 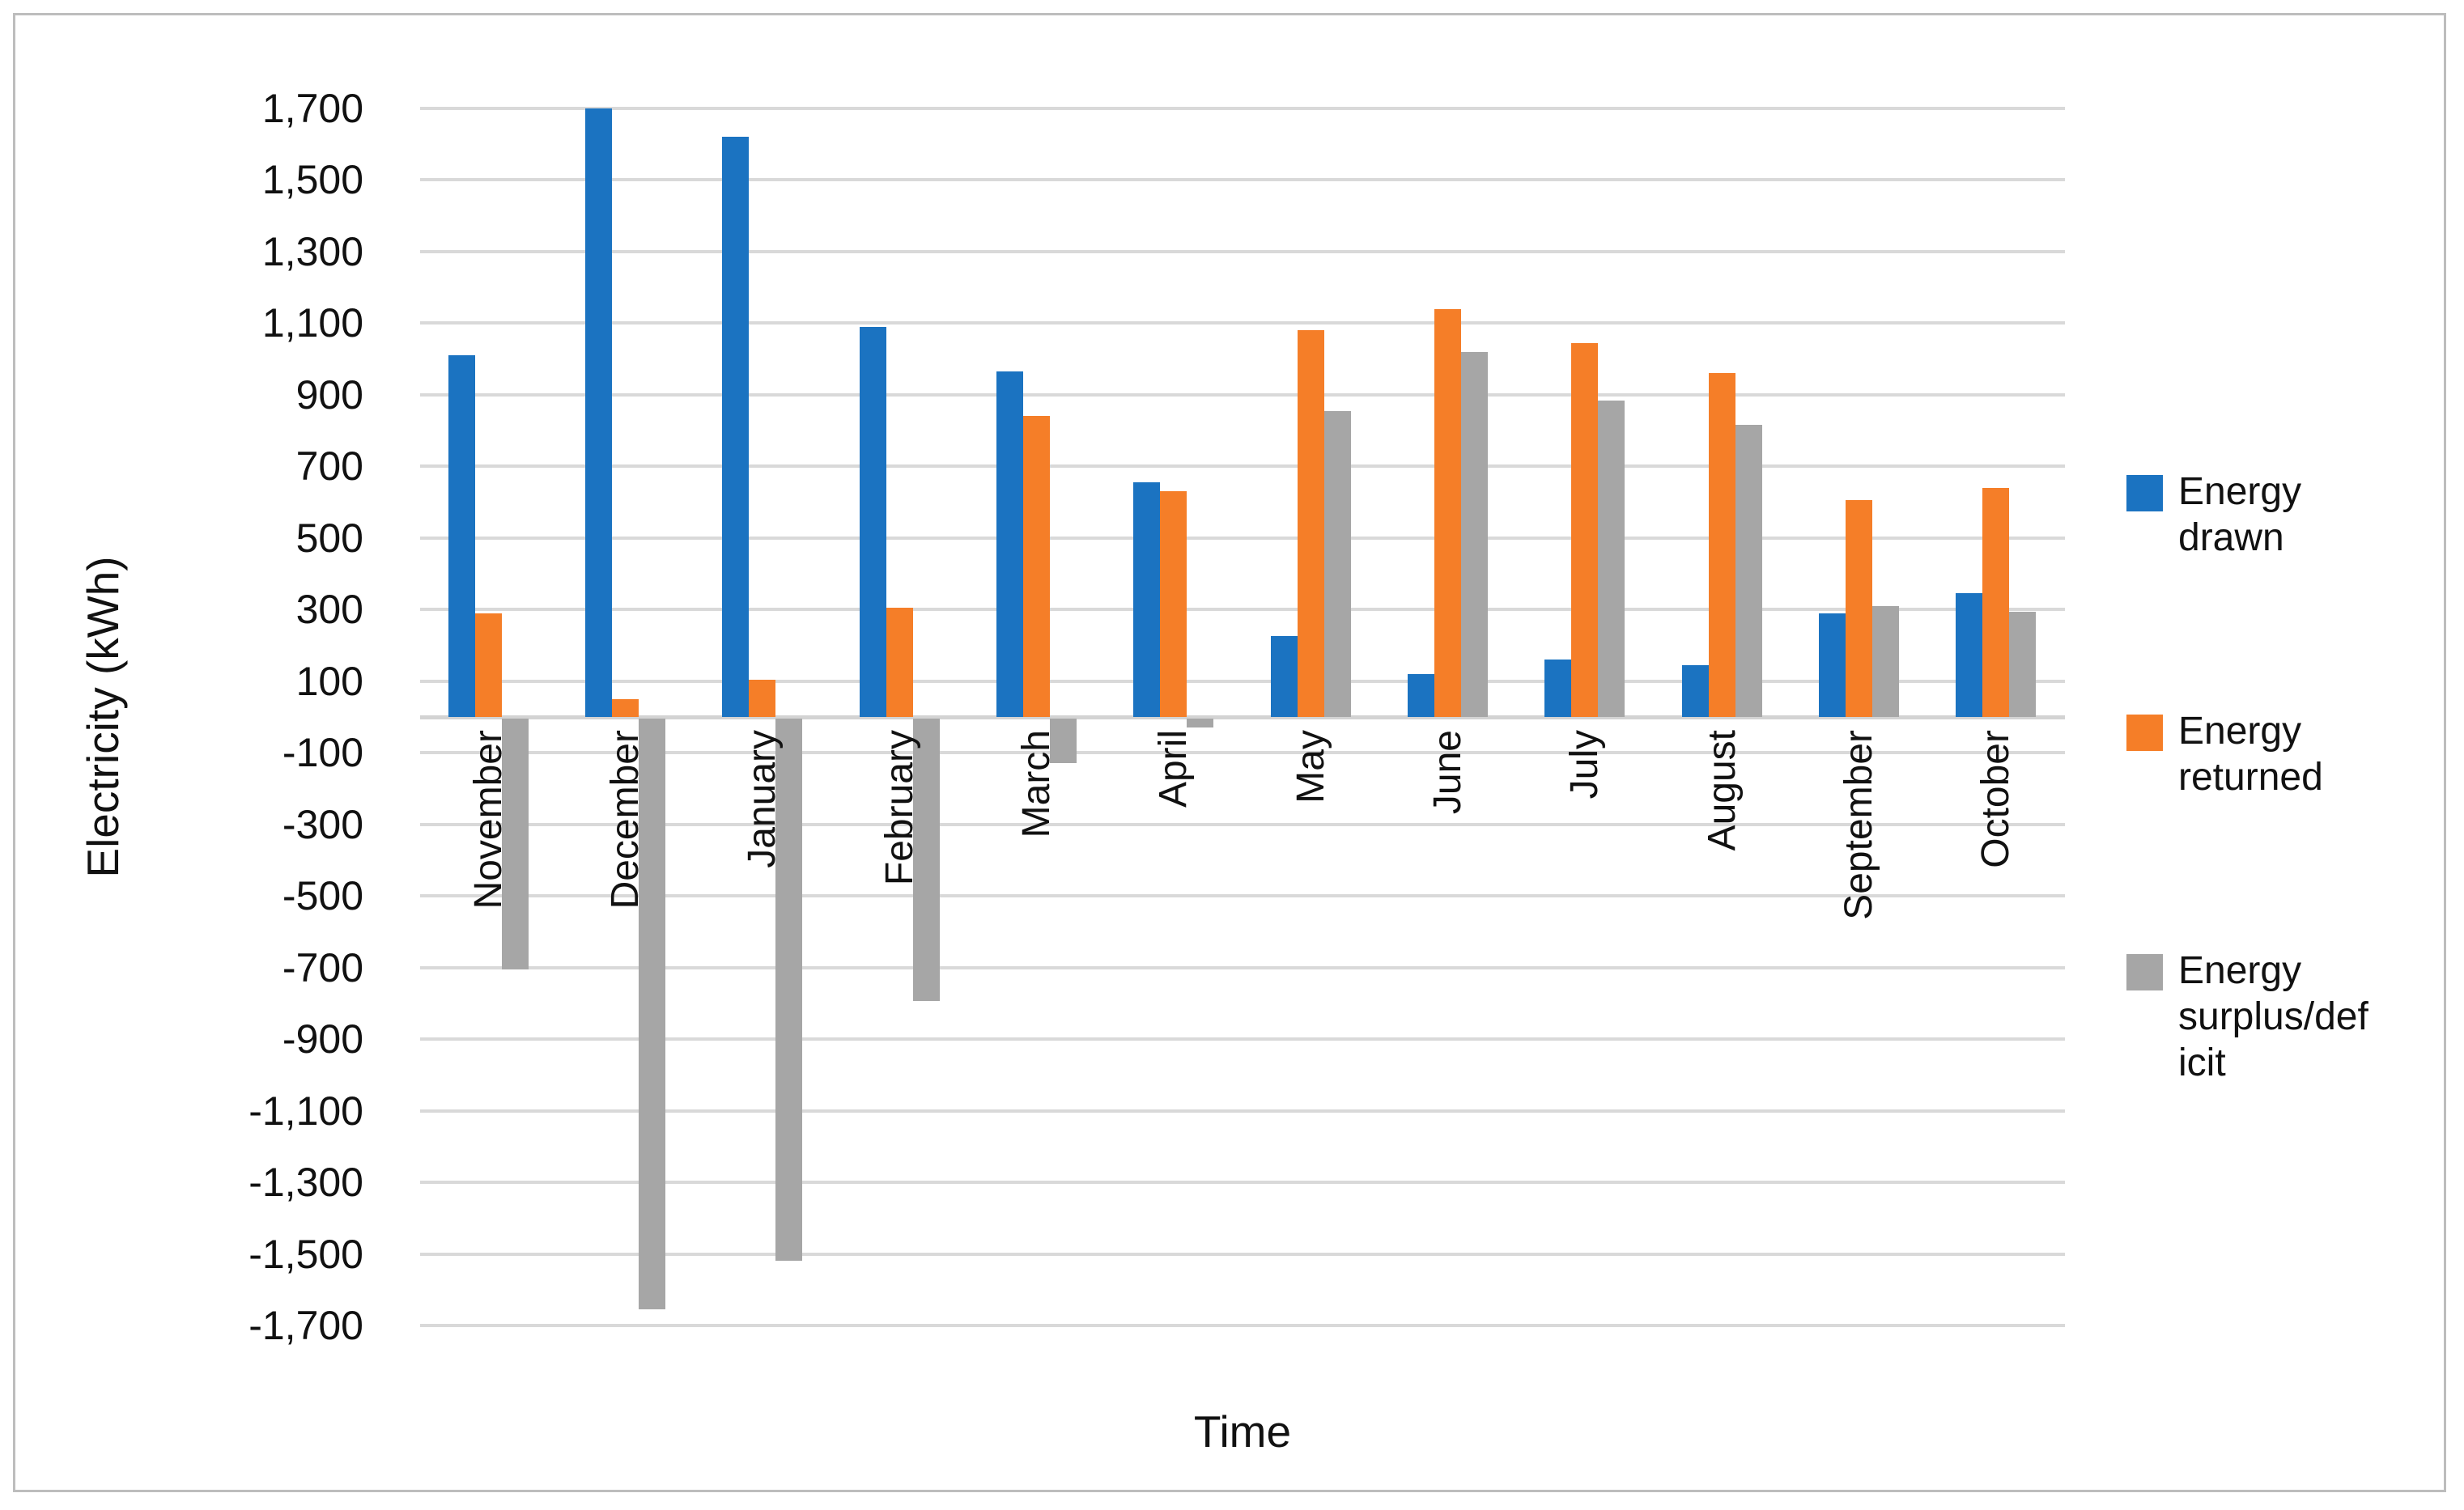 What do you see at coordinates (329, 681) in the screenshot?
I see `y-tick-label: 100` at bounding box center [329, 681].